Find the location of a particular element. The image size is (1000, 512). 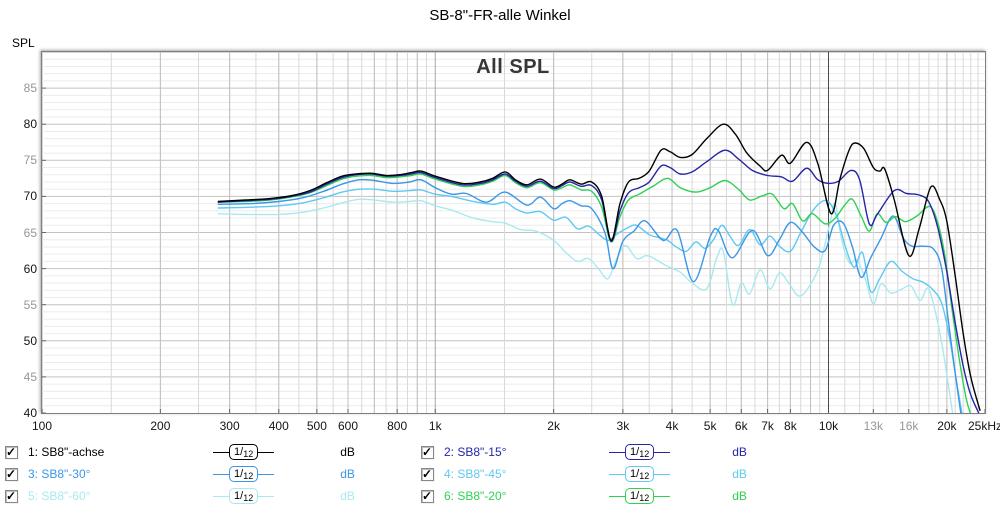

y-tick-label-40: 40 is located at coordinates (30, 413).